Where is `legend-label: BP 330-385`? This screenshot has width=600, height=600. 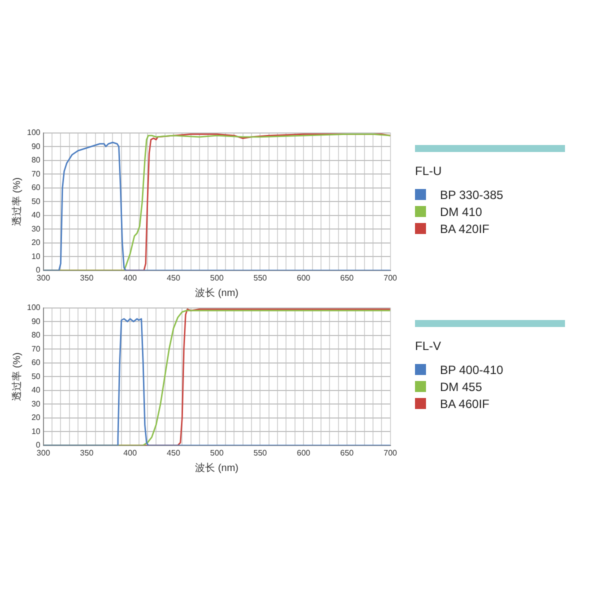 legend-label: BP 330-385 is located at coordinates (472, 195).